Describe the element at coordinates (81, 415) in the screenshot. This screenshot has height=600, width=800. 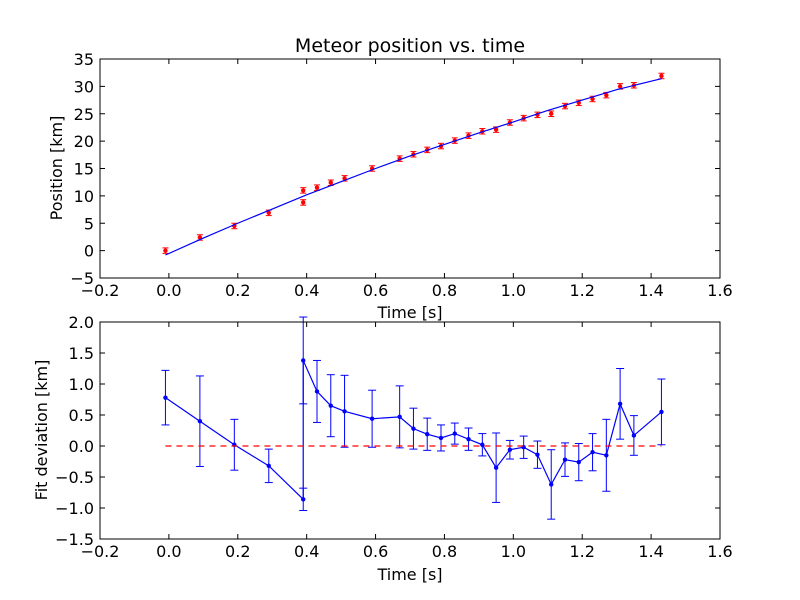
I see `y-tick-label: 0.5` at that location.